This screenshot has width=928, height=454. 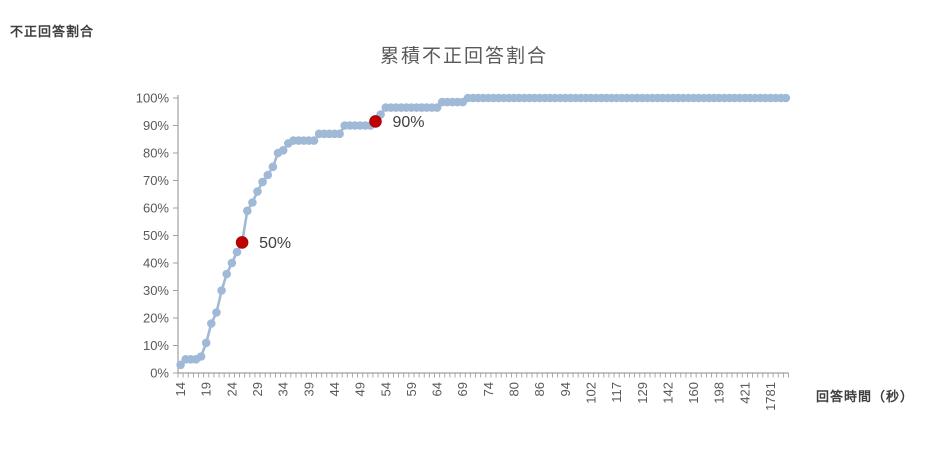 What do you see at coordinates (411, 389) in the screenshot?
I see `x-tick-label: 59` at bounding box center [411, 389].